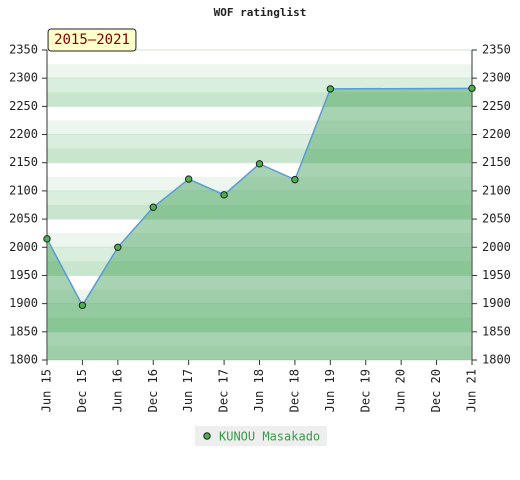 This screenshot has height=480, width=520. What do you see at coordinates (224, 390) in the screenshot?
I see `x-tick-label: Dec 17` at bounding box center [224, 390].